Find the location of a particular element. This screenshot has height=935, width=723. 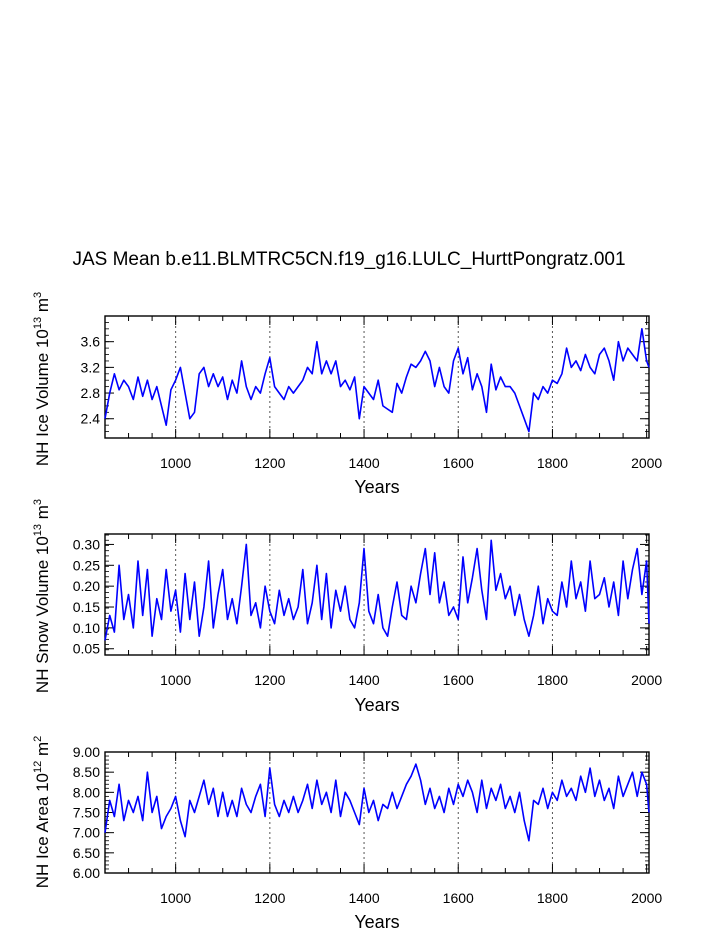

y-tick-label: 7.50 is located at coordinates (86, 813).